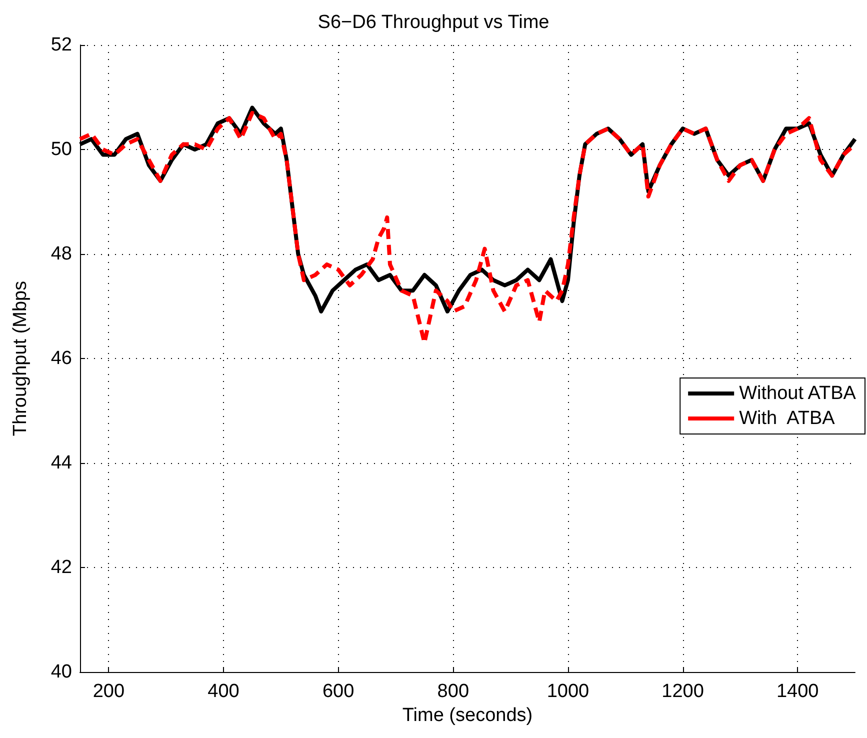  Describe the element at coordinates (683, 691) in the screenshot. I see `x-tick-label: 1200` at that location.